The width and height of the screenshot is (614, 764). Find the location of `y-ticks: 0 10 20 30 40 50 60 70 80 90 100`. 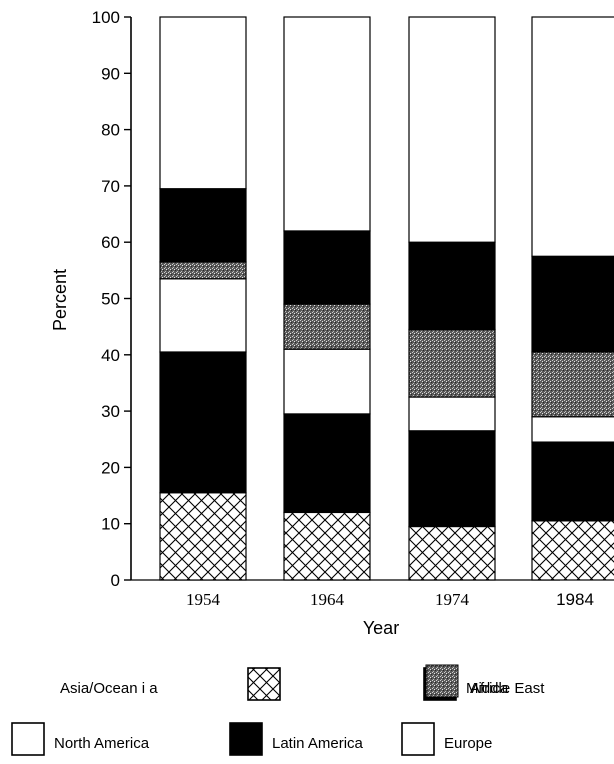

y-ticks: 0 10 20 30 40 50 60 70 80 90 100 is located at coordinates (111, 299).